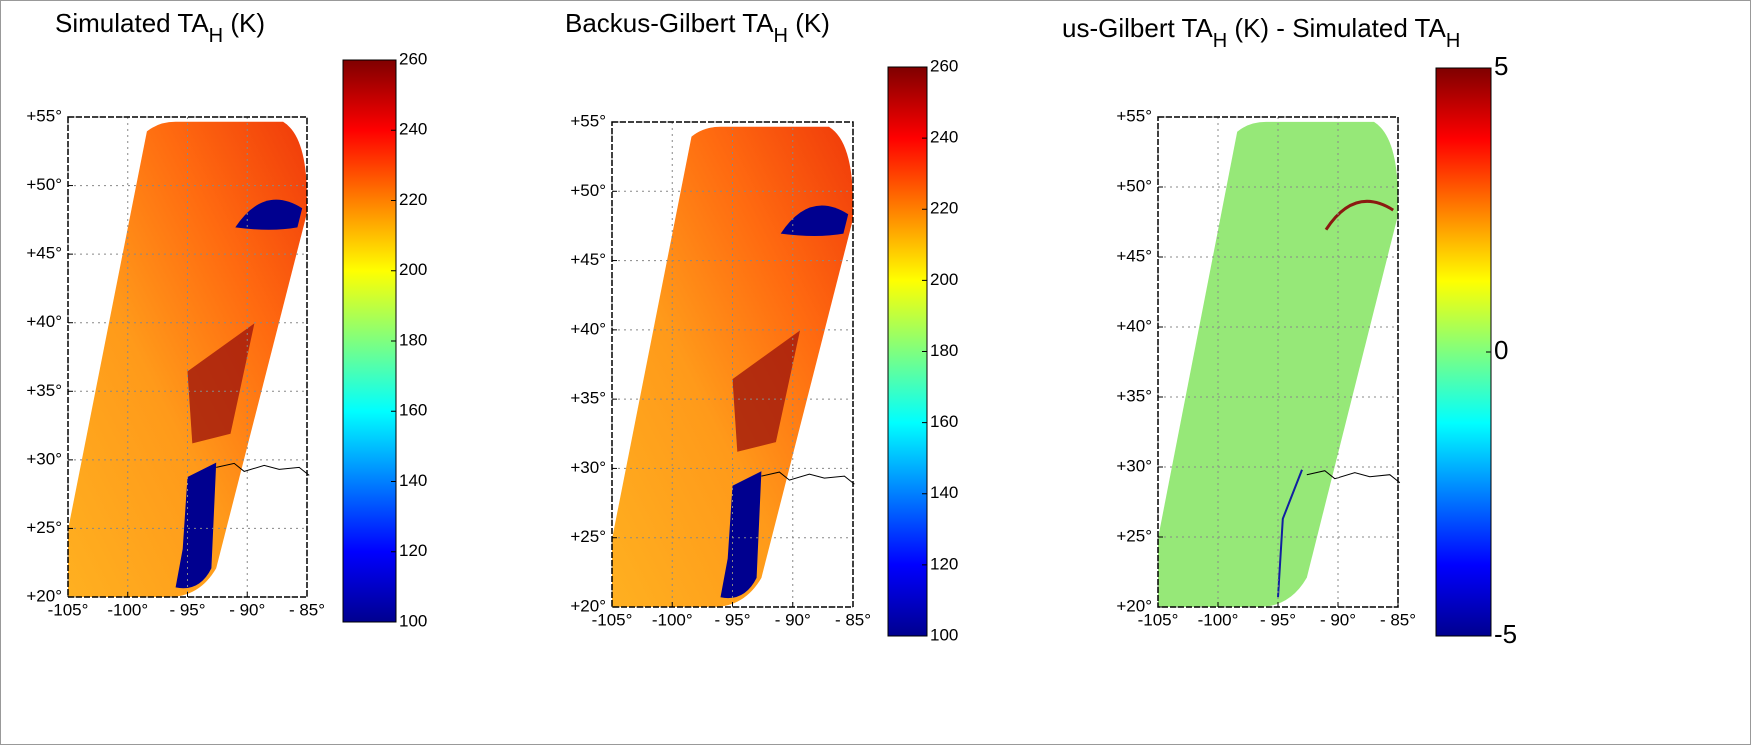 The width and height of the screenshot is (1751, 745). What do you see at coordinates (1359, 215) in the screenshot?
I see `lake-difference` at bounding box center [1359, 215].